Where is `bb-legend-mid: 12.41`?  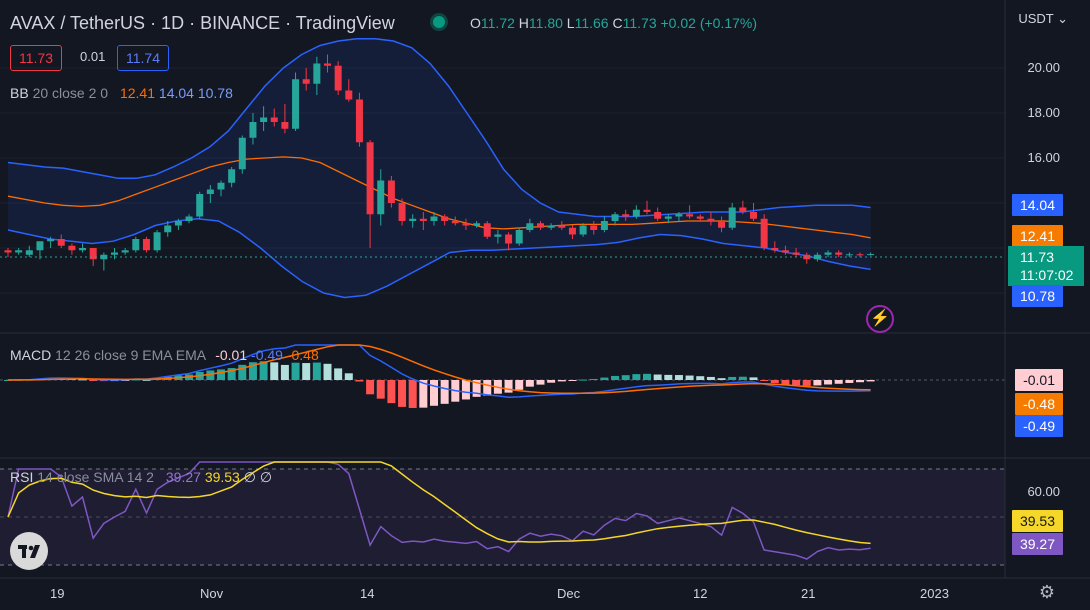
bb-legend-mid: 12.41 is located at coordinates (137, 93).